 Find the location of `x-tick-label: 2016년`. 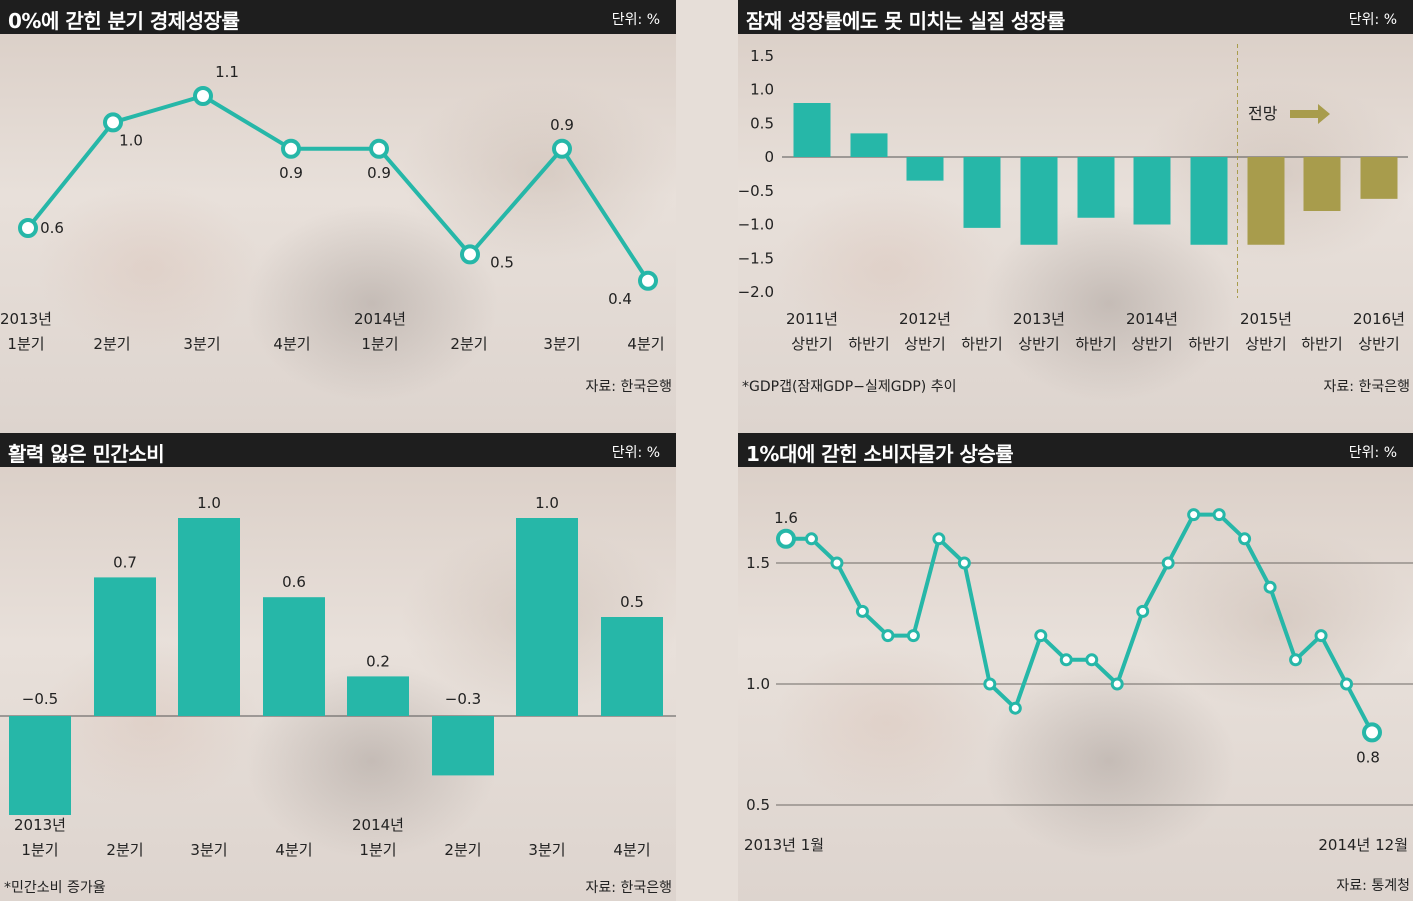

x-tick-label: 2016년 is located at coordinates (1379, 319).